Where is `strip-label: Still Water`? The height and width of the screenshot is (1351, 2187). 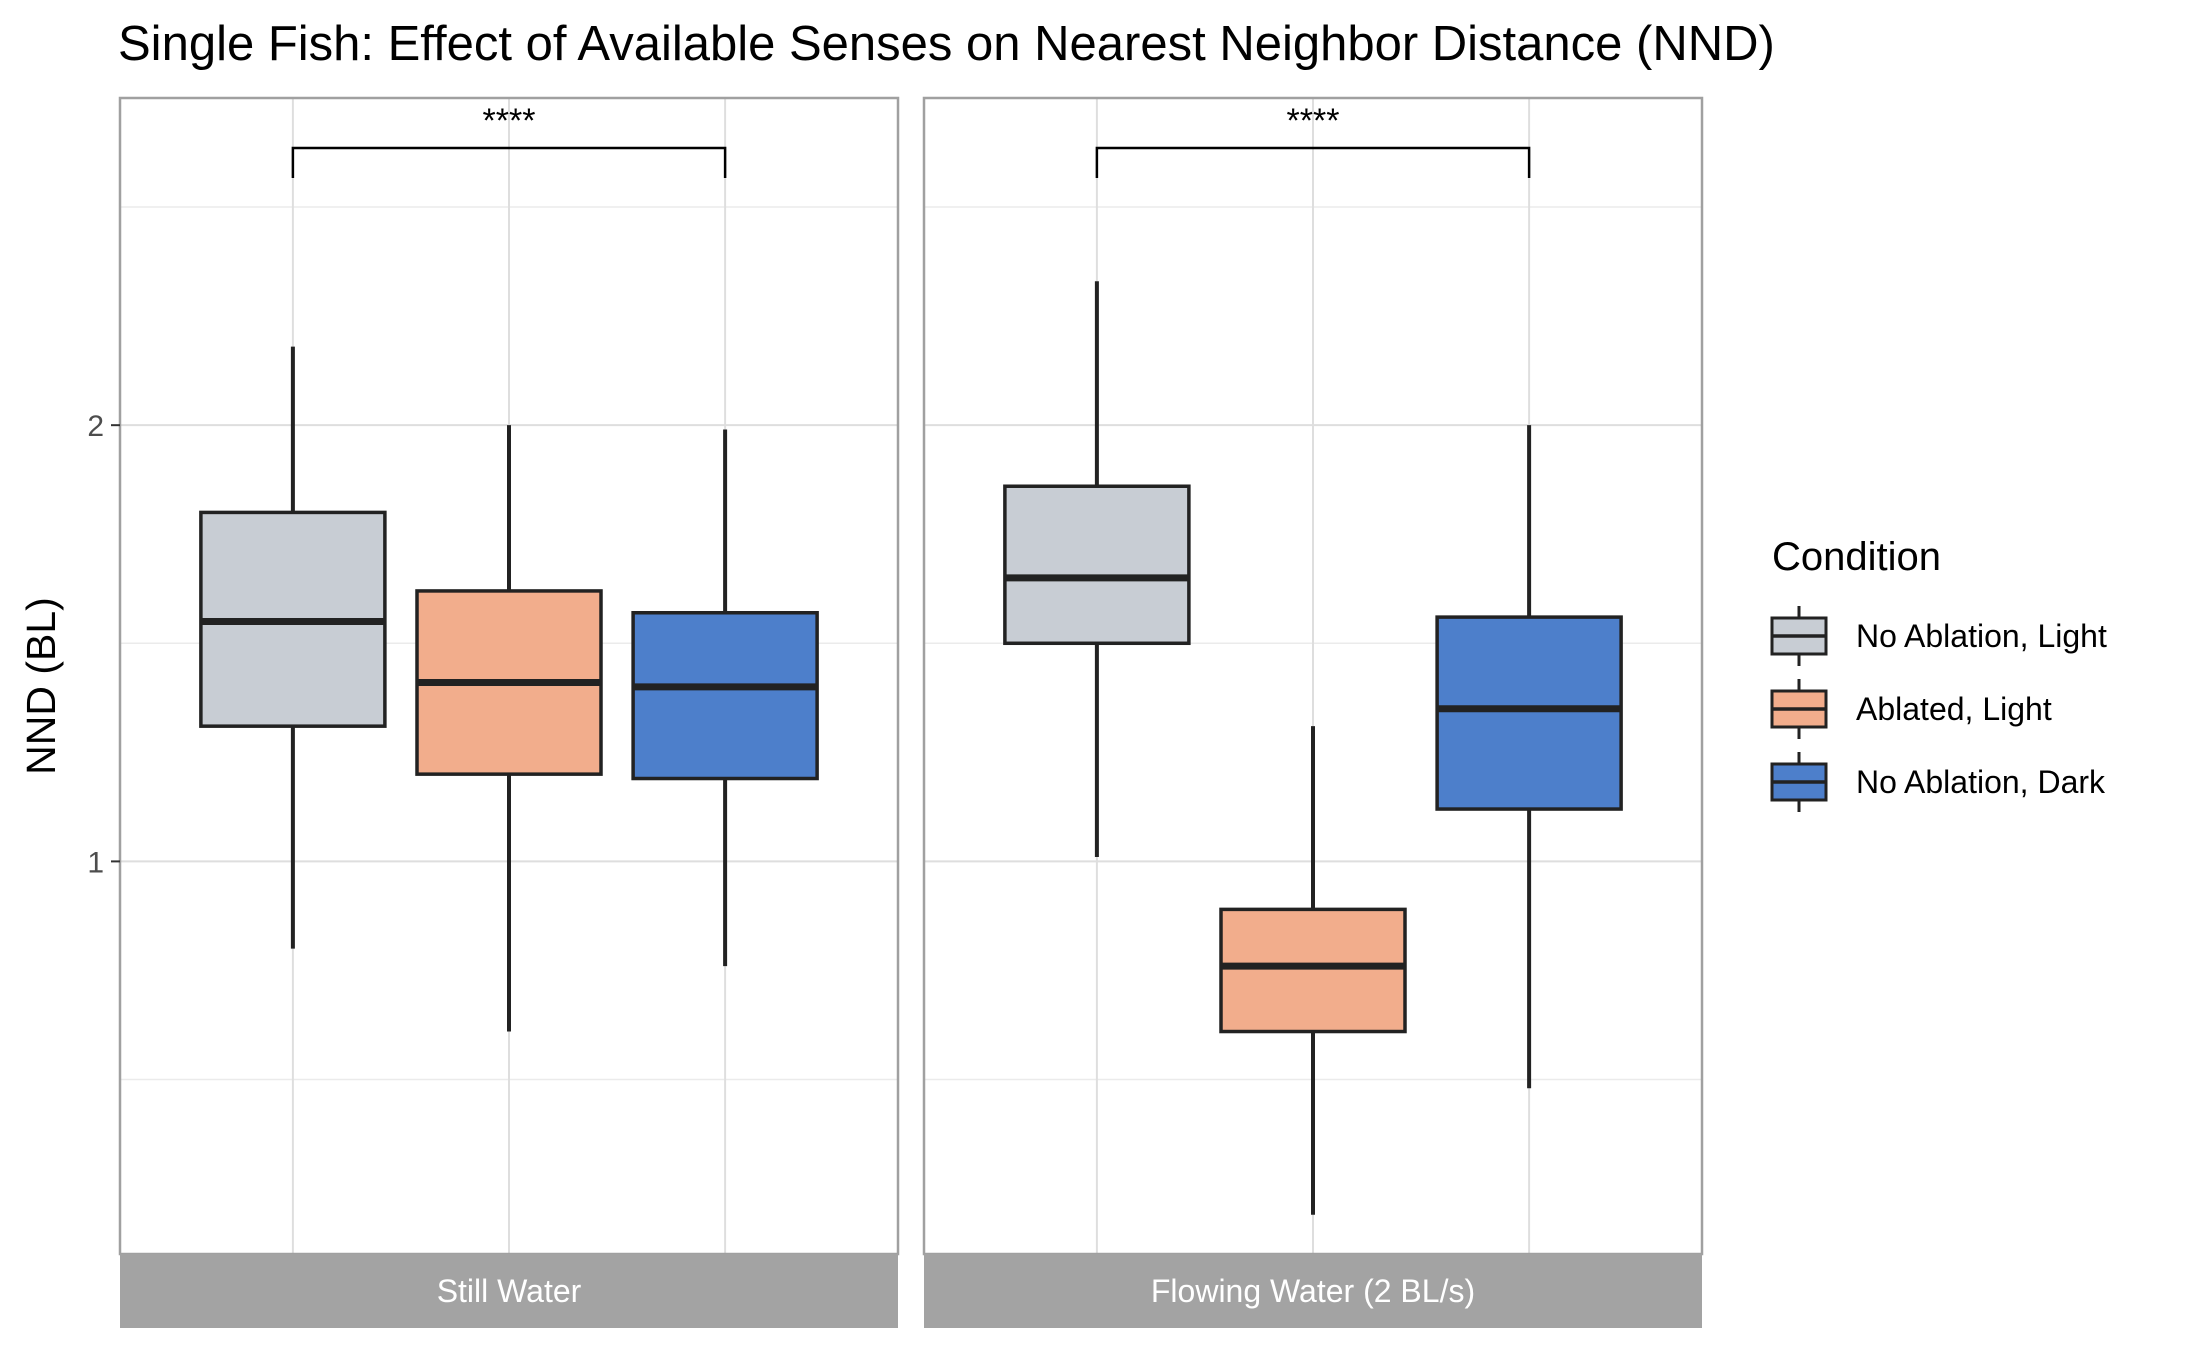 strip-label: Still Water is located at coordinates (509, 1291).